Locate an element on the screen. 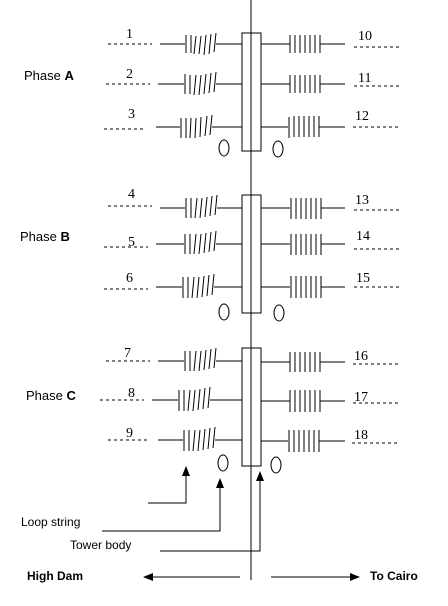 The height and width of the screenshot is (606, 448). phase-c-loop-right is located at coordinates (276, 465).